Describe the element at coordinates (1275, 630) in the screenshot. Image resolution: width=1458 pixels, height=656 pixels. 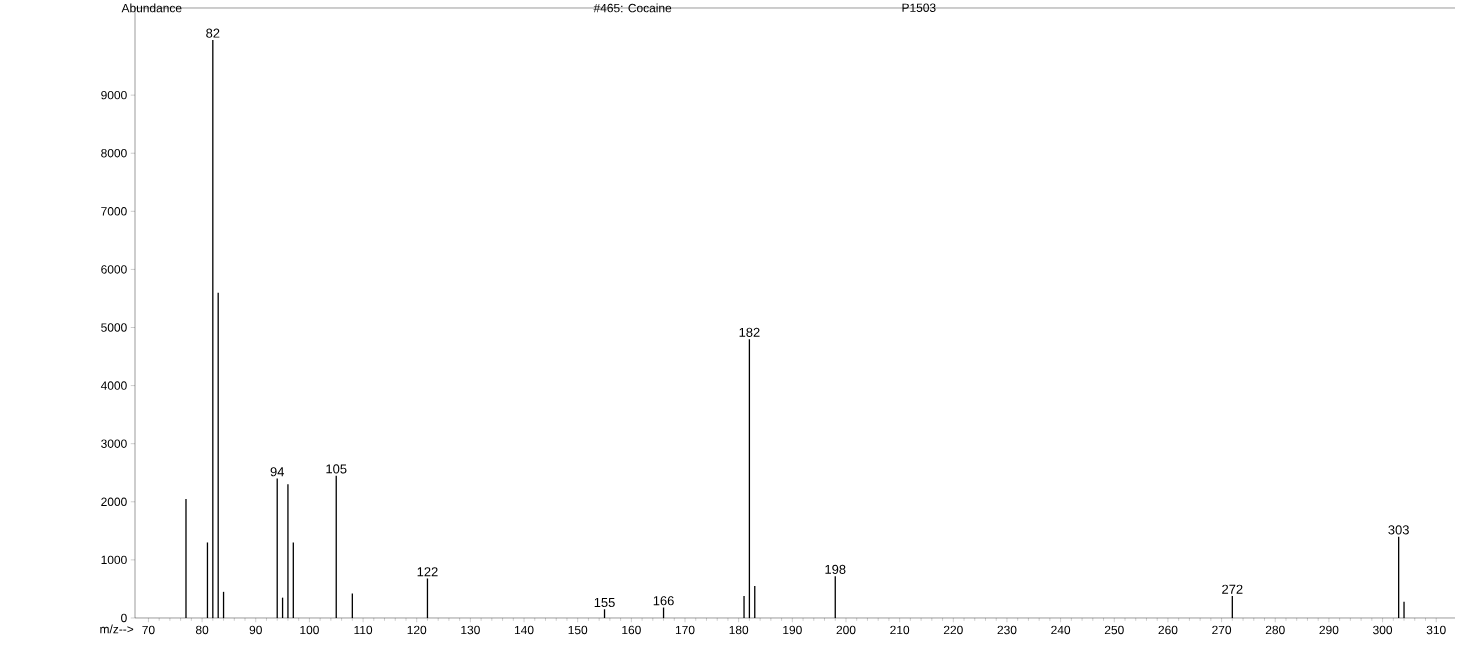
I see `x-tick-label: 280` at that location.